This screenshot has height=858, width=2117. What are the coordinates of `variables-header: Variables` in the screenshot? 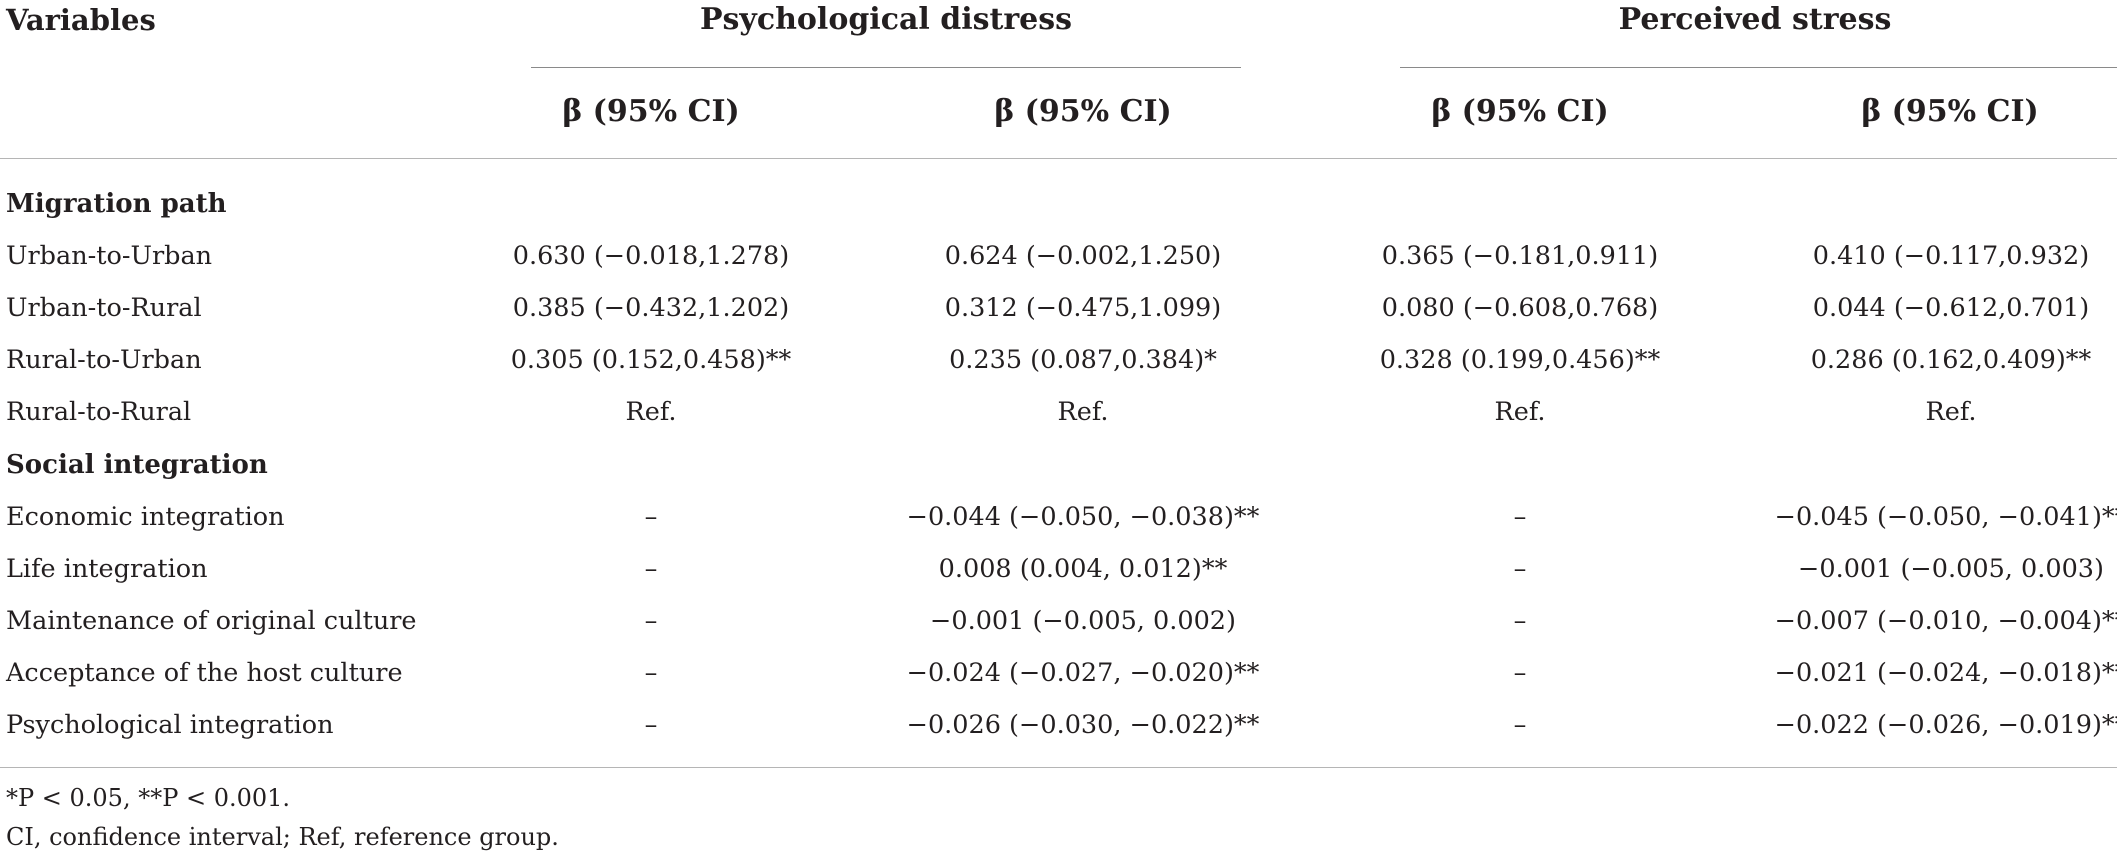 It's located at (81, 20).